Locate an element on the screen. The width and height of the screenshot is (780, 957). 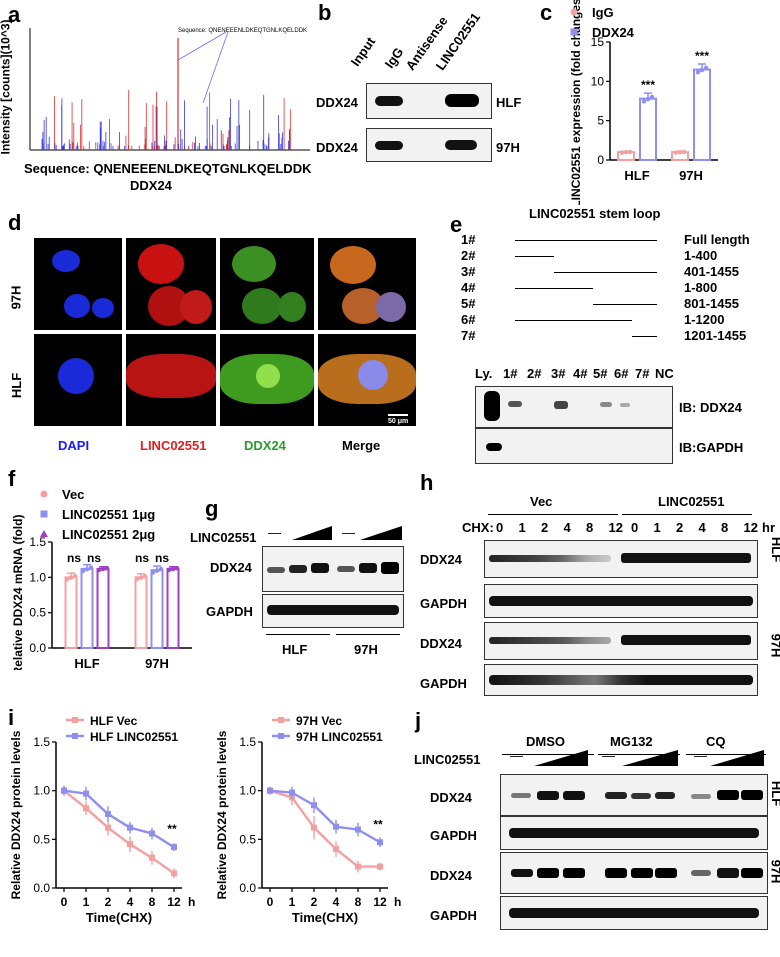
lane-label: 6# is located at coordinates (621, 373).